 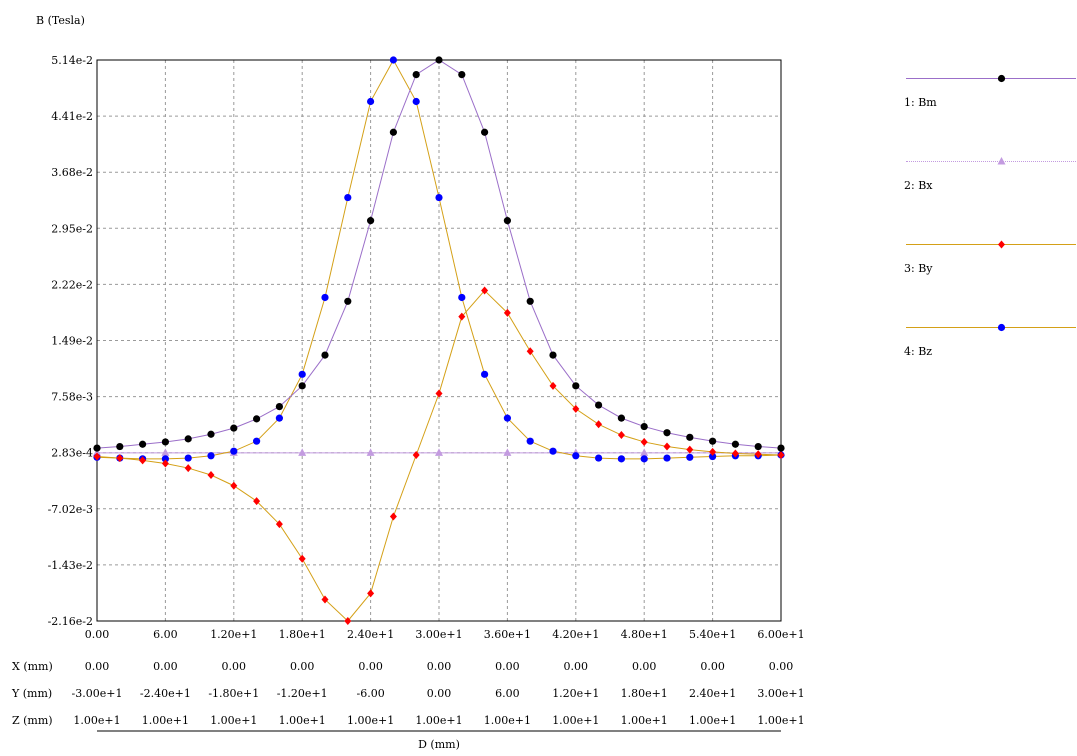 What do you see at coordinates (165, 693) in the screenshot?
I see `coord-value: -2.40e+1` at bounding box center [165, 693].